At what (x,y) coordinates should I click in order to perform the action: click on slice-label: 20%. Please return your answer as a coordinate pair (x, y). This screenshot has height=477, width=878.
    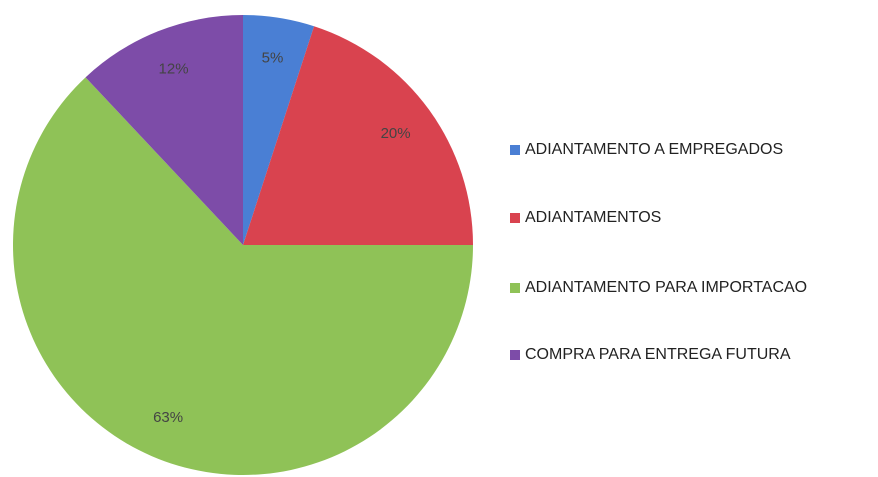
    Looking at the image, I should click on (396, 133).